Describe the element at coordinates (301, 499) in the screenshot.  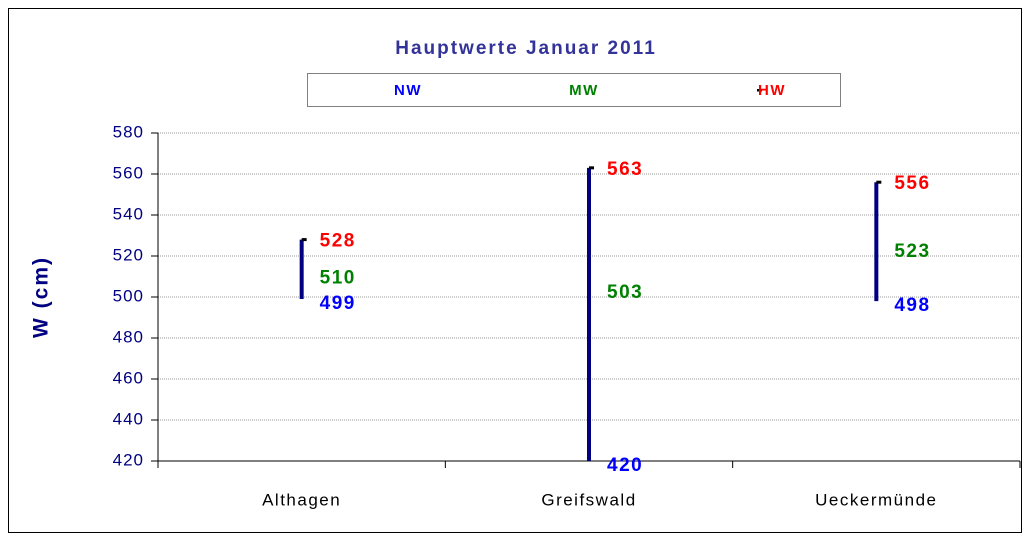
I see `x-tick-label: Althagen` at that location.